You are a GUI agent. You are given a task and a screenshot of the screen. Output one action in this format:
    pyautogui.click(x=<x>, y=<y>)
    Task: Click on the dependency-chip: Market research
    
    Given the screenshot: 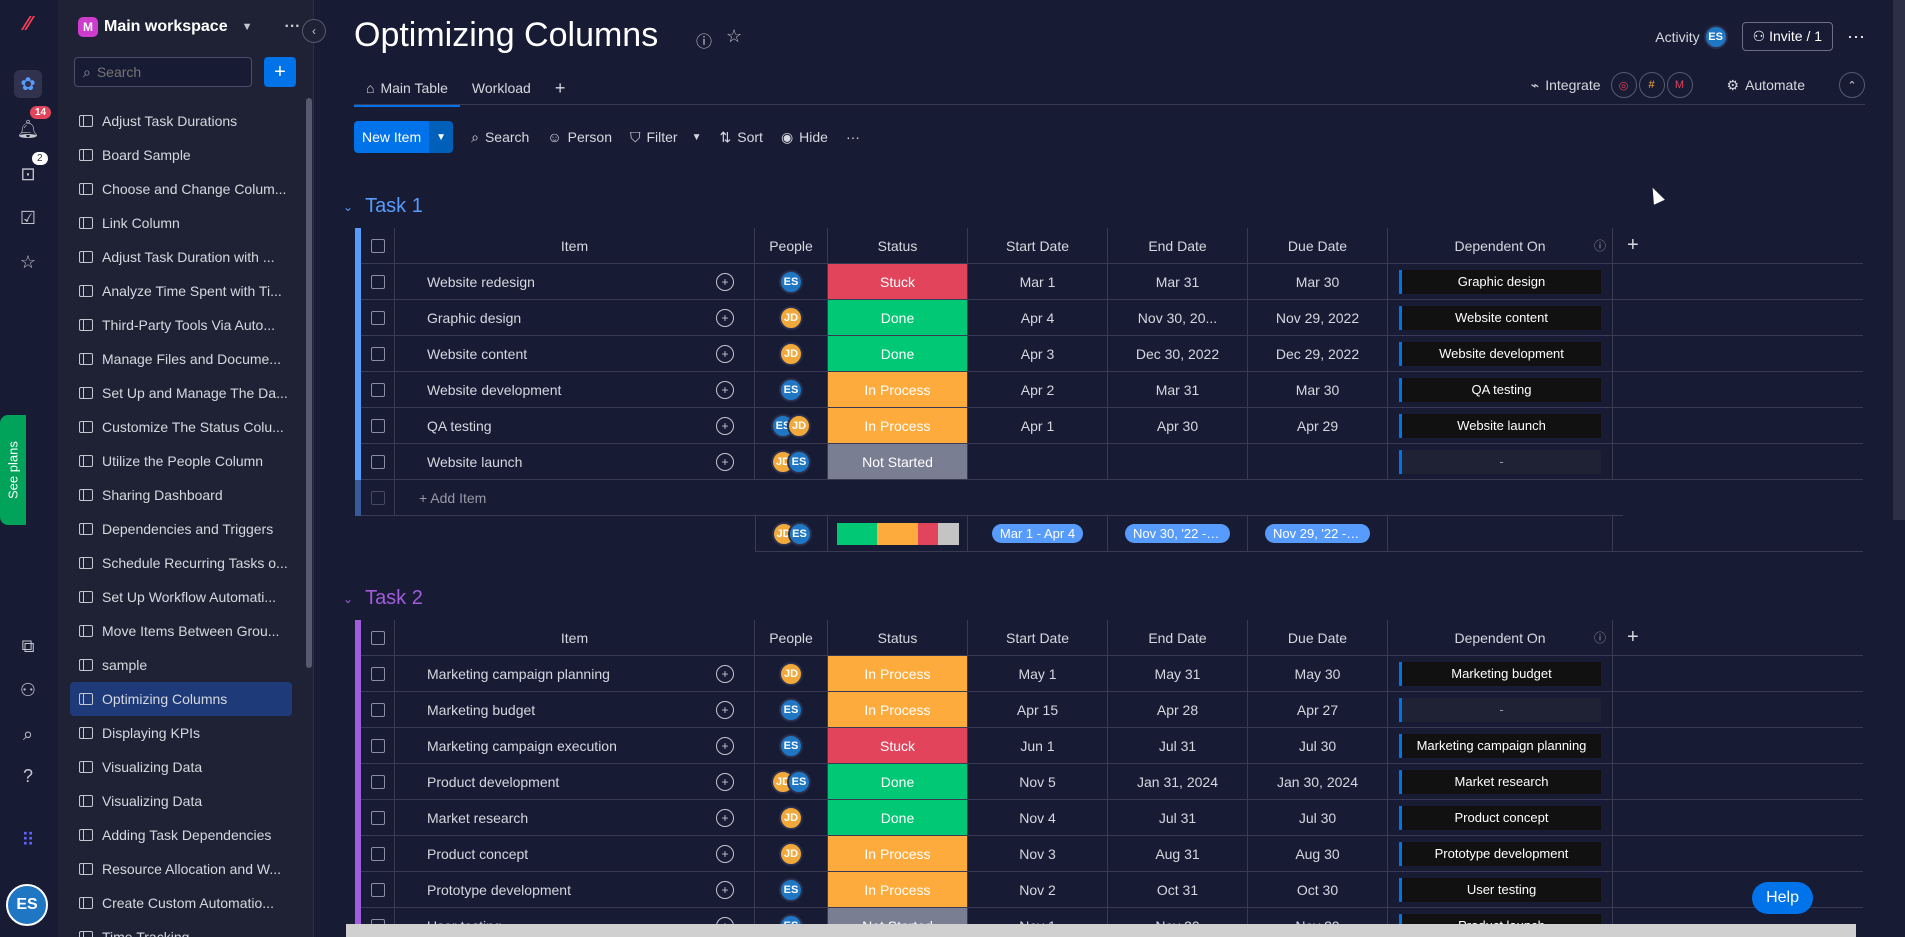 What is the action you would take?
    pyautogui.click(x=1500, y=781)
    